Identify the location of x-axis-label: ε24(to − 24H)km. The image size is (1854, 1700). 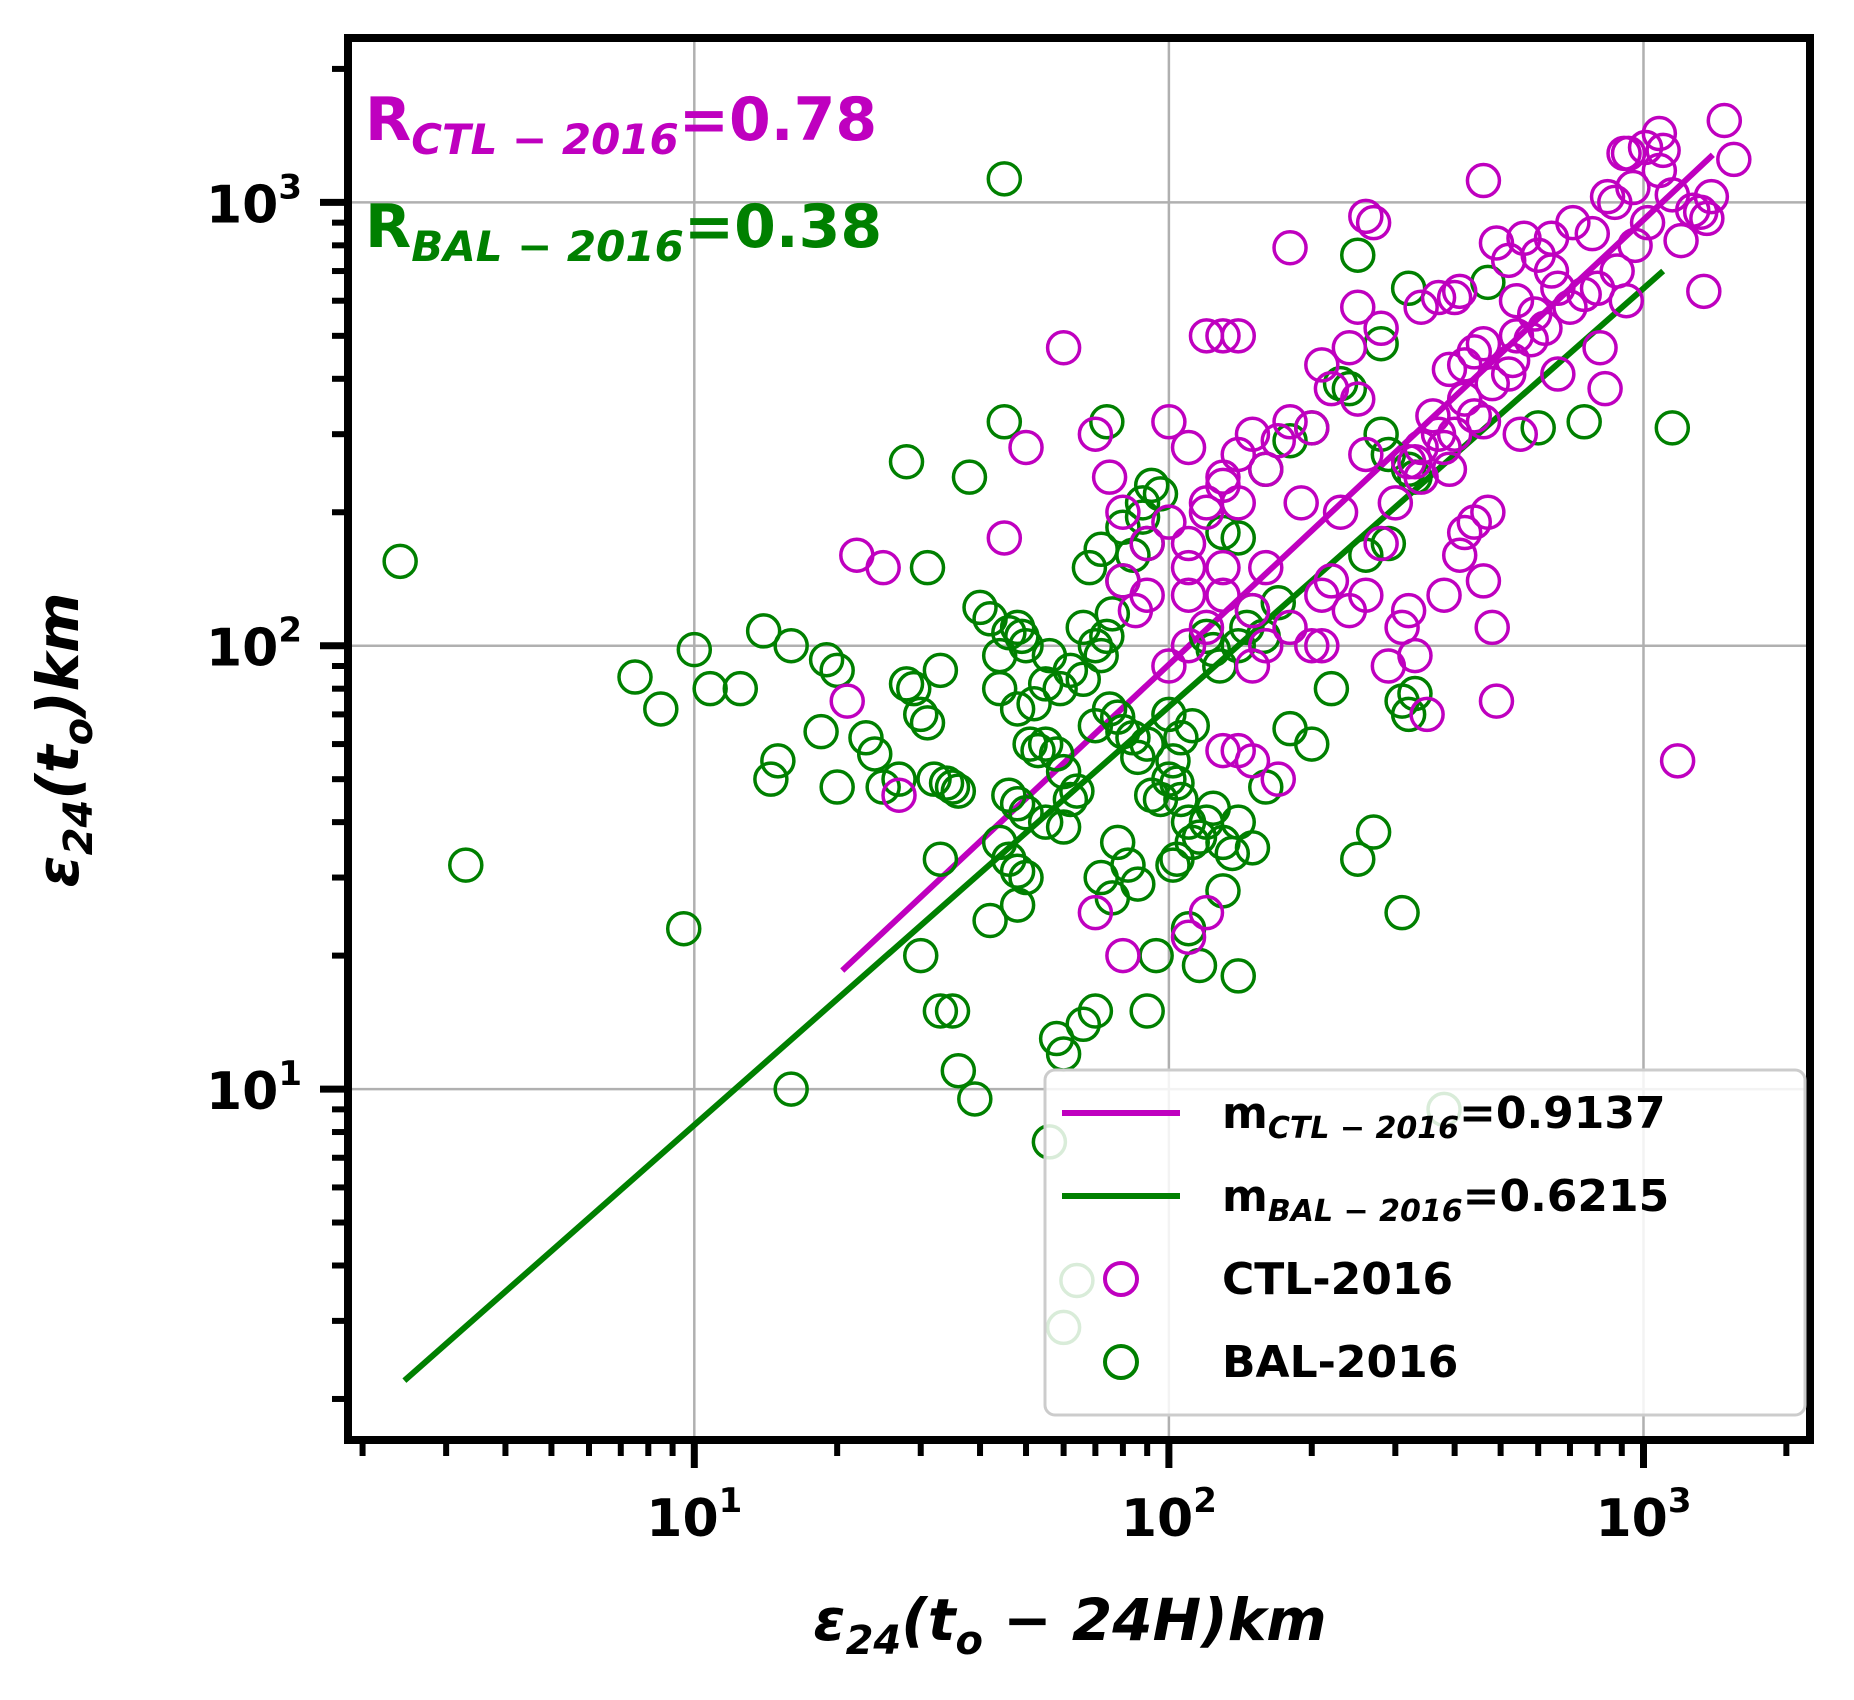
(1069, 1625).